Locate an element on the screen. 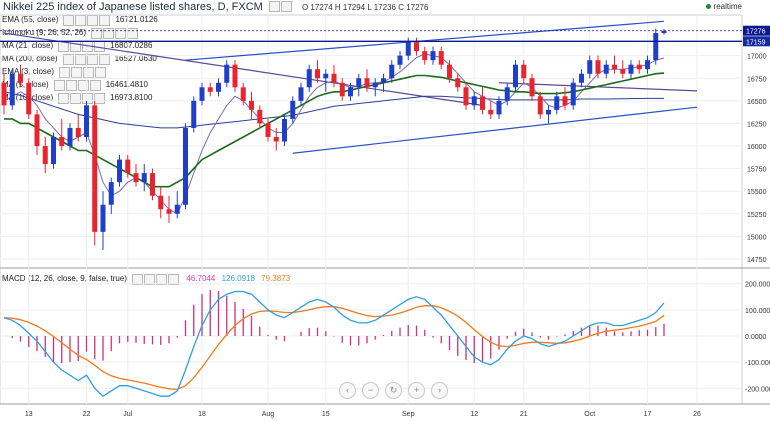 Image resolution: width=770 pixels, height=421 pixels. time-tick-label: 21 is located at coordinates (524, 414).